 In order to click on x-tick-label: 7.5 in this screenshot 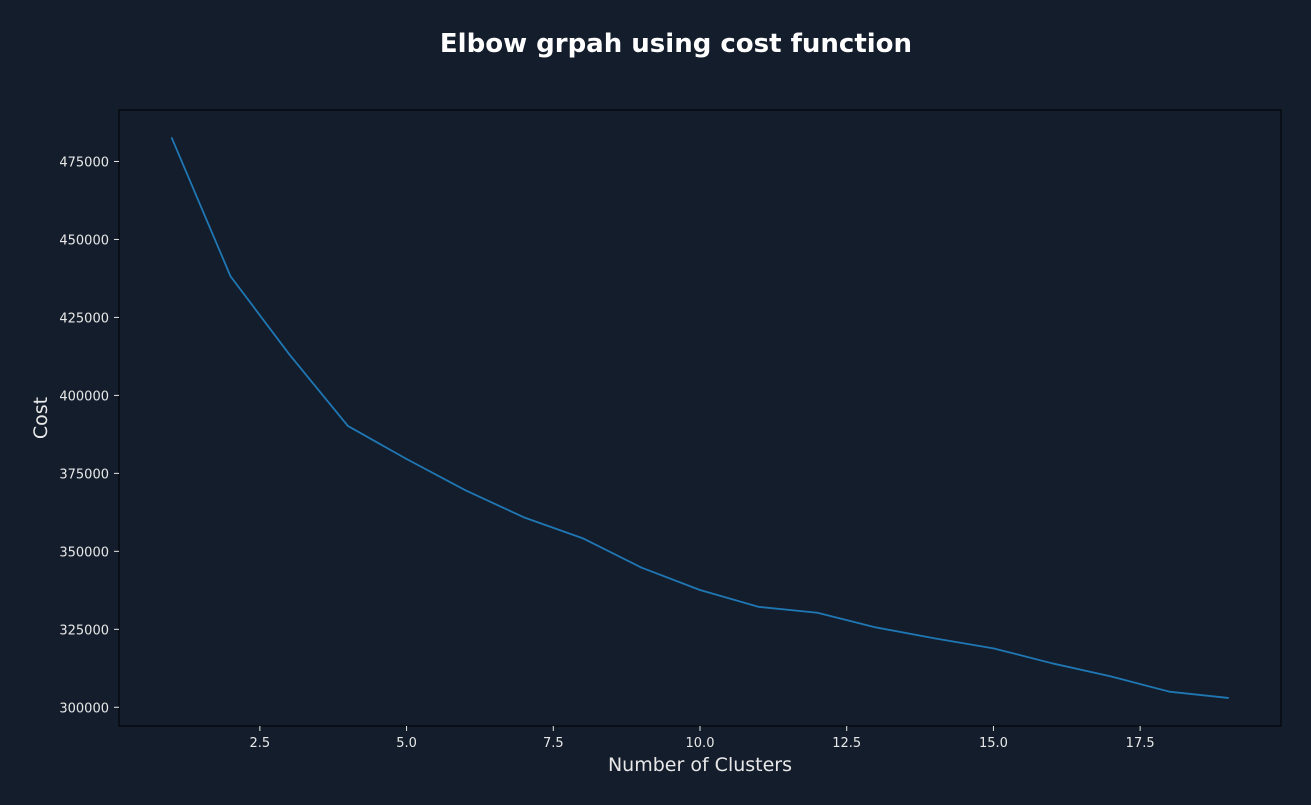, I will do `click(553, 743)`.